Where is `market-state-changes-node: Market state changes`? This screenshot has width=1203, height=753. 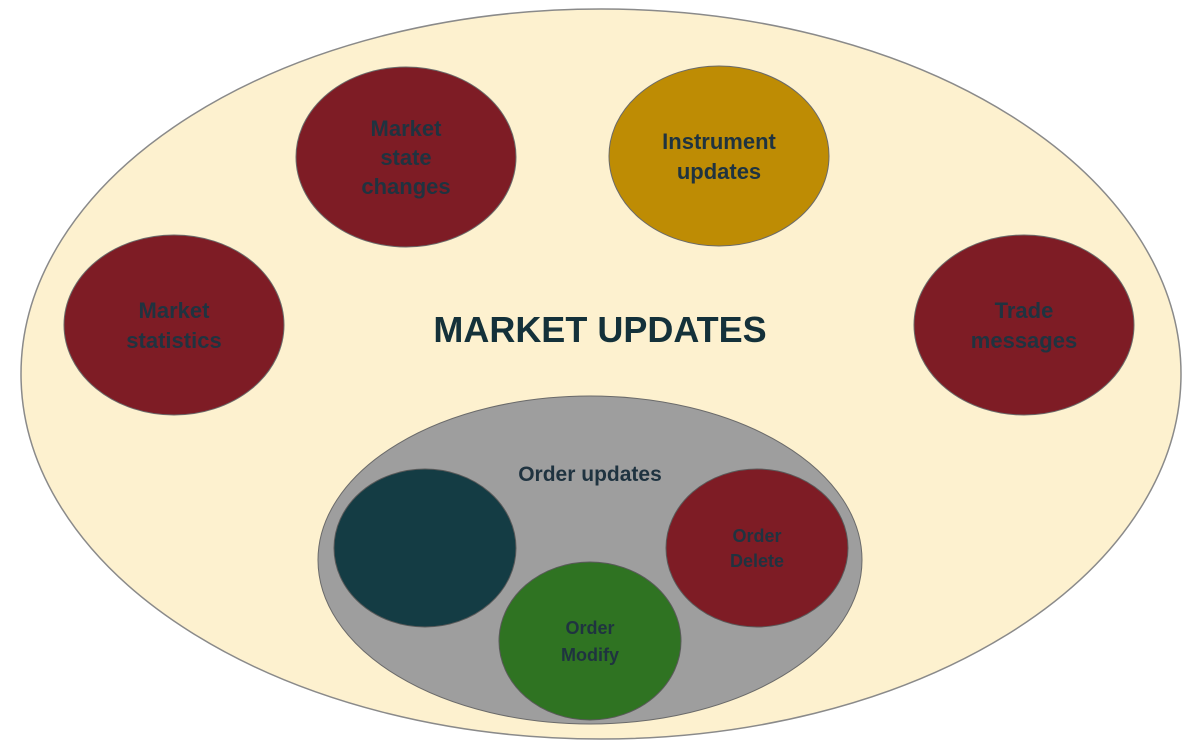
market-state-changes-node: Market state changes is located at coordinates (406, 157).